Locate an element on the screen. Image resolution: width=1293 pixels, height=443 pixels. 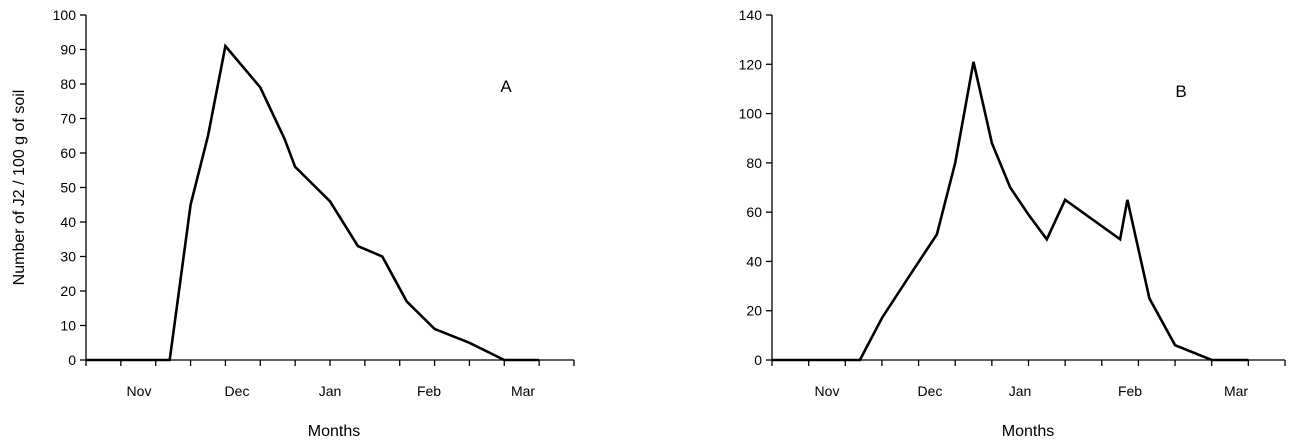
y-tick-label: 10 is located at coordinates (68, 326).